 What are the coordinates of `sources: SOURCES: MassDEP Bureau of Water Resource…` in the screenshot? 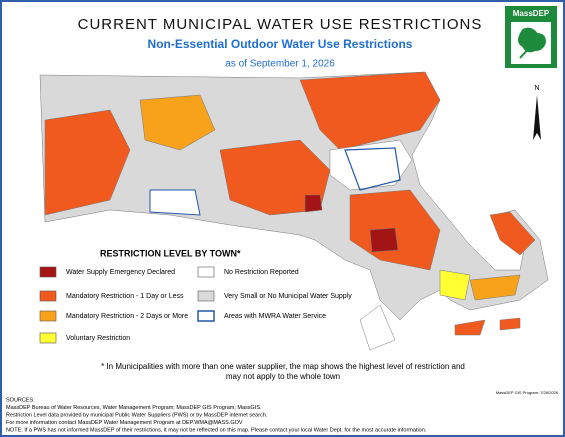 It's located at (216, 415).